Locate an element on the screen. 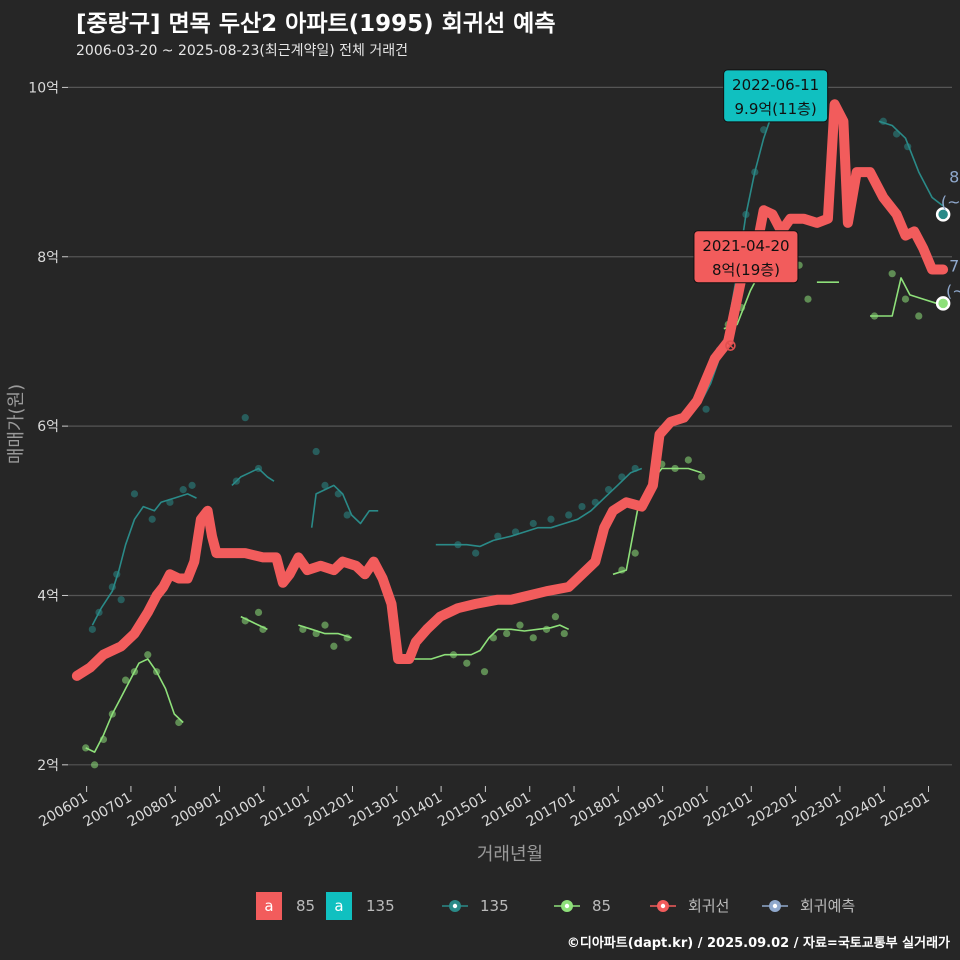  legend: a 85 a 135 135 85 회귀선 회귀예측 is located at coordinates (555, 906).